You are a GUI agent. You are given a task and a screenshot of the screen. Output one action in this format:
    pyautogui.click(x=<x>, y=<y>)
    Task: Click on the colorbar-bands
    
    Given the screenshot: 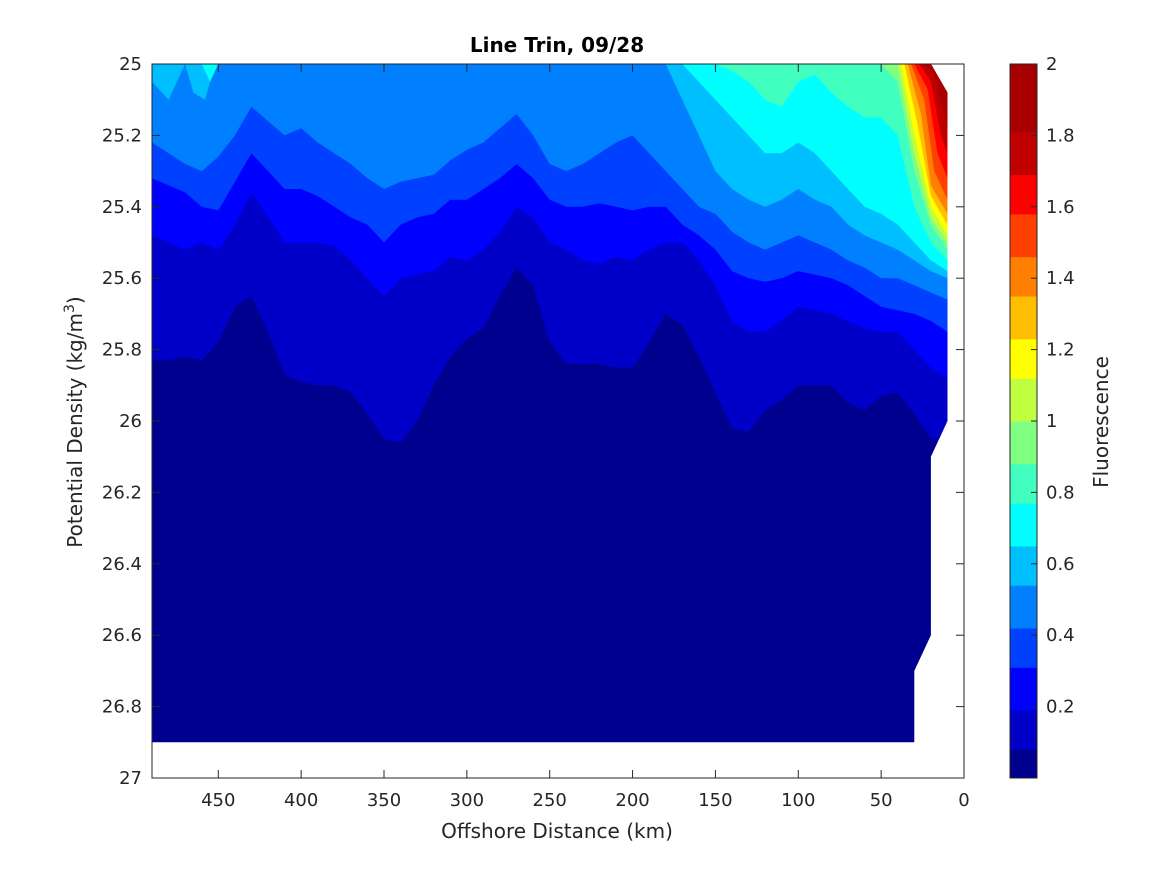 What is the action you would take?
    pyautogui.click(x=1023, y=421)
    